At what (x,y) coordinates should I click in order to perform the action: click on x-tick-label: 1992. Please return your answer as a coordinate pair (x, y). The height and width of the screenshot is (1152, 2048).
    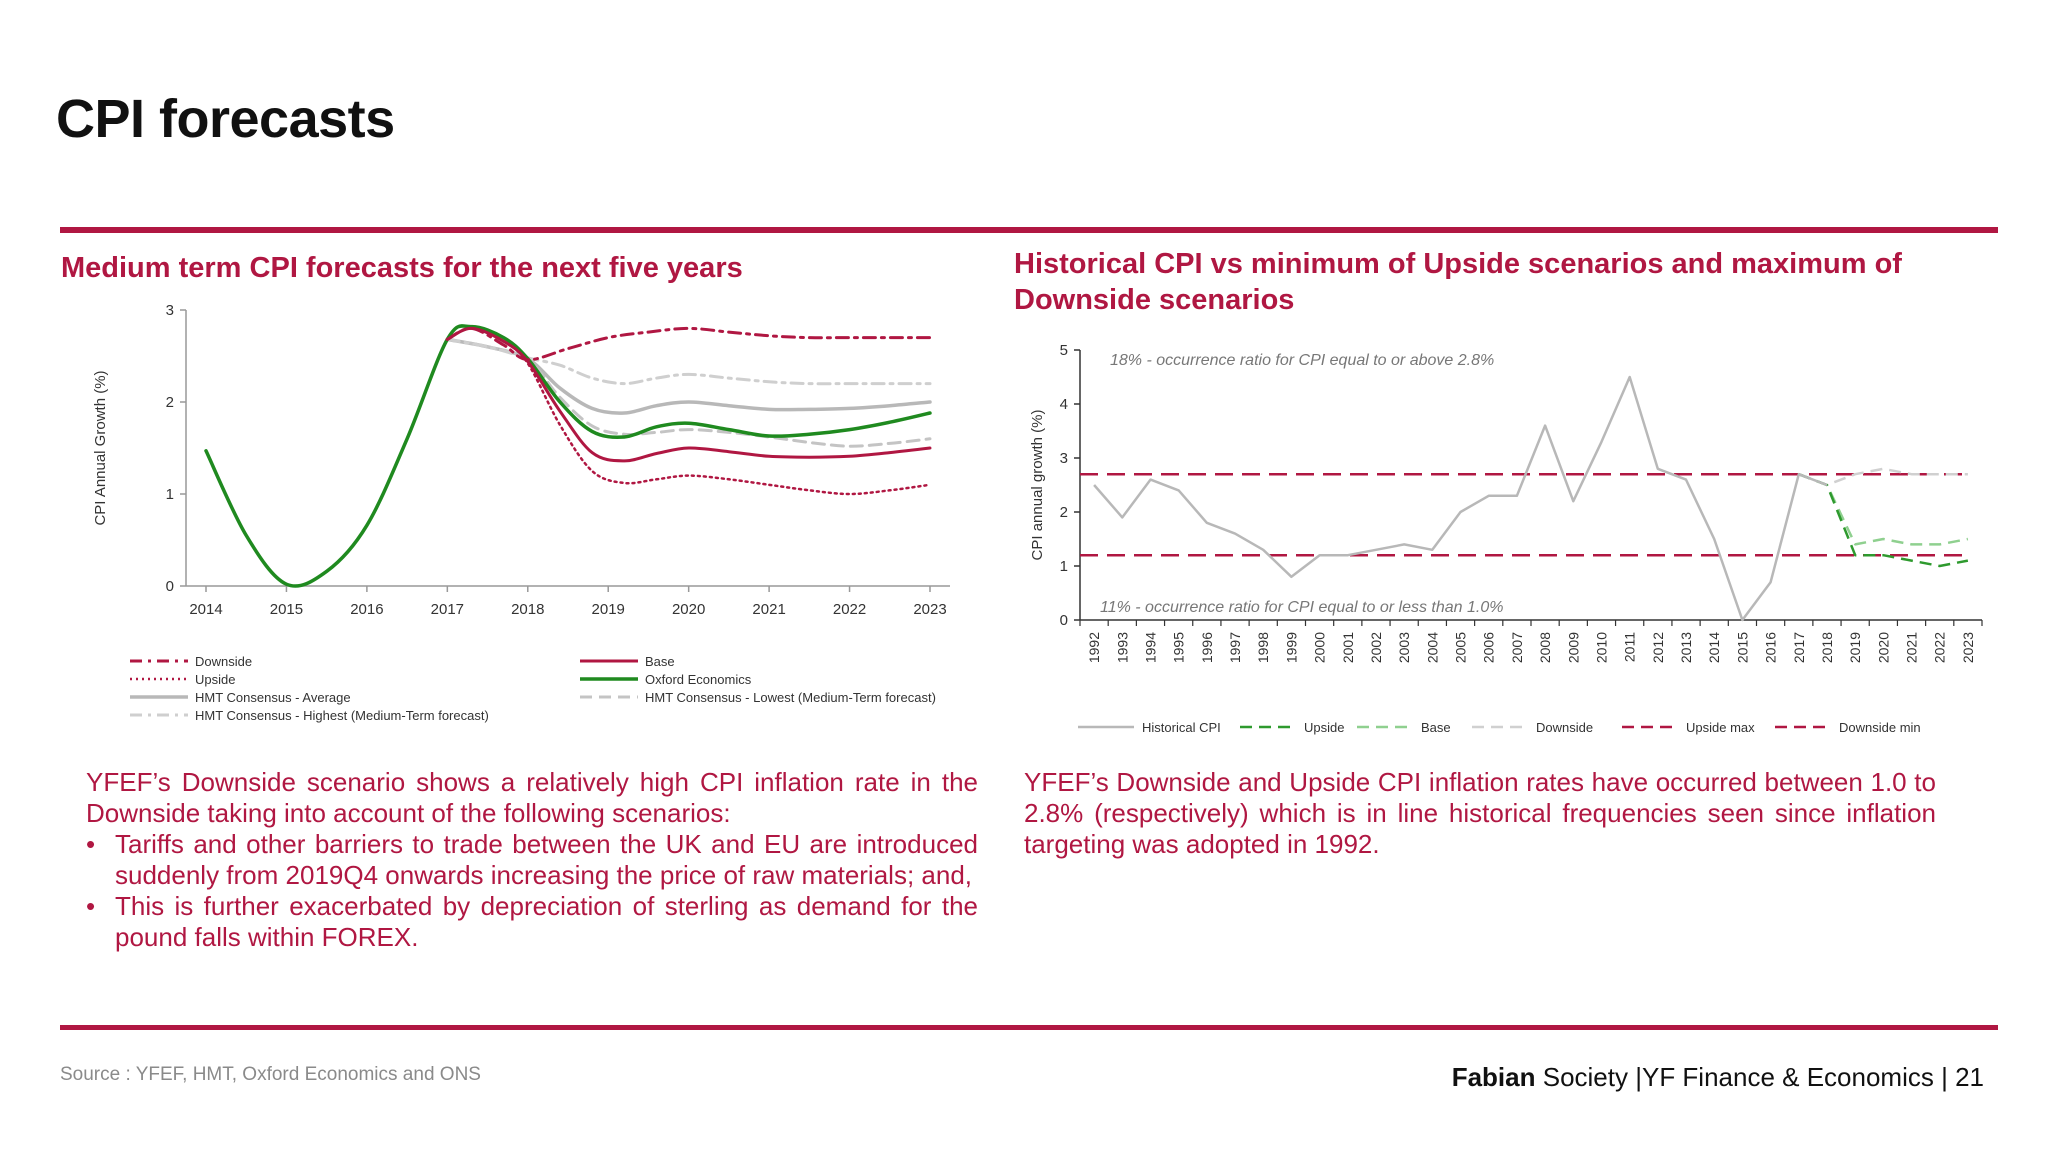
    Looking at the image, I should click on (1094, 647).